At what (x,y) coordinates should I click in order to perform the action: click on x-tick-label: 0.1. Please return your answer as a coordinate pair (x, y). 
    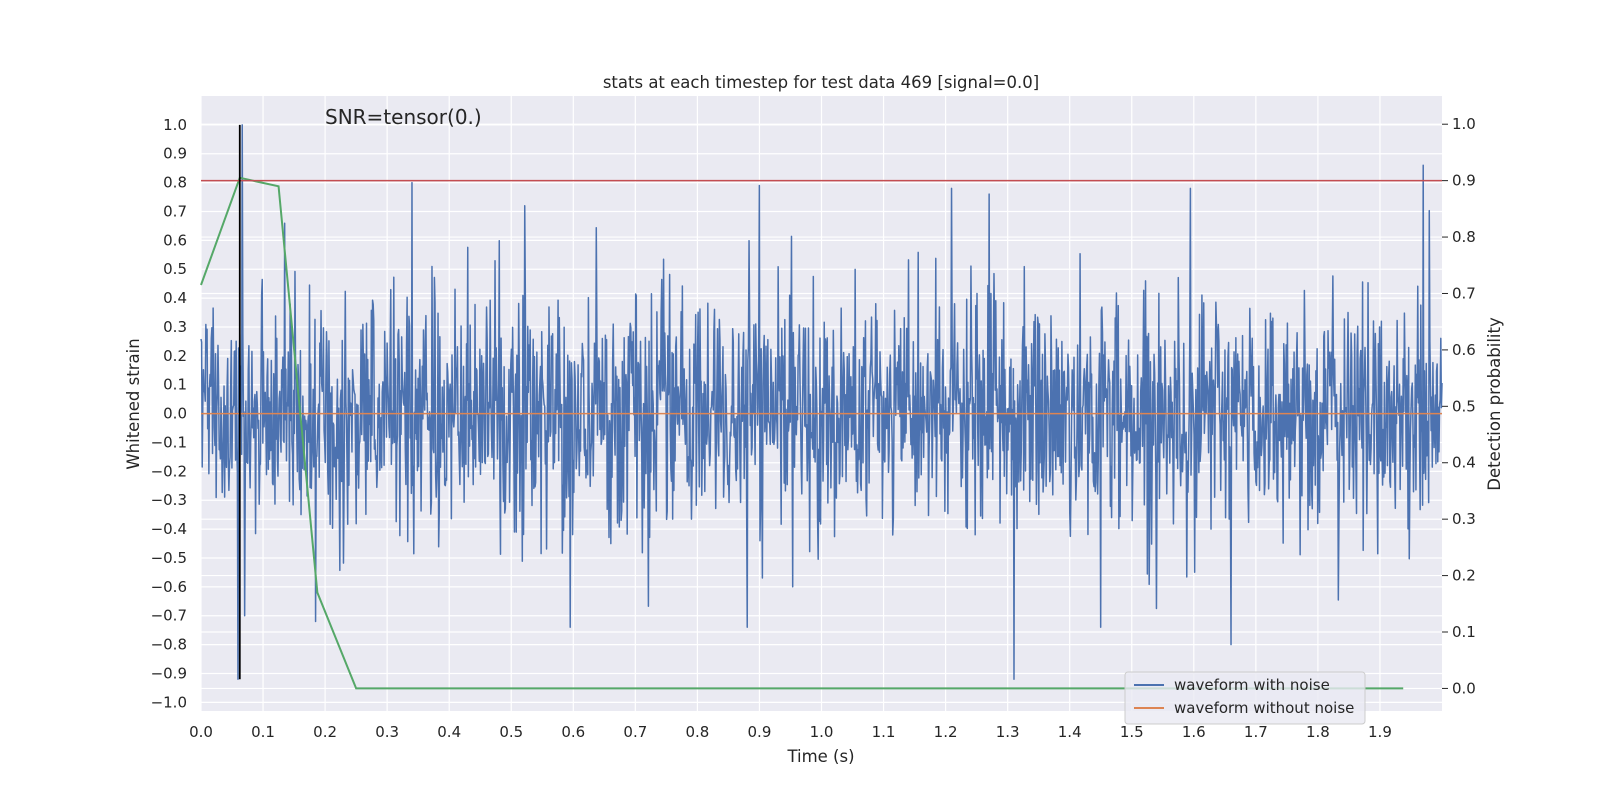
    Looking at the image, I should click on (263, 732).